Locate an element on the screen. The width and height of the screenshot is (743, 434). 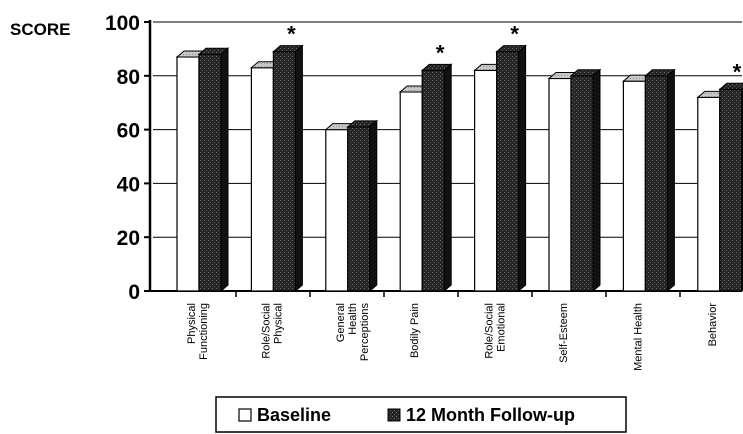
category-label-line: Bodily Pain is located at coordinates (415, 330).